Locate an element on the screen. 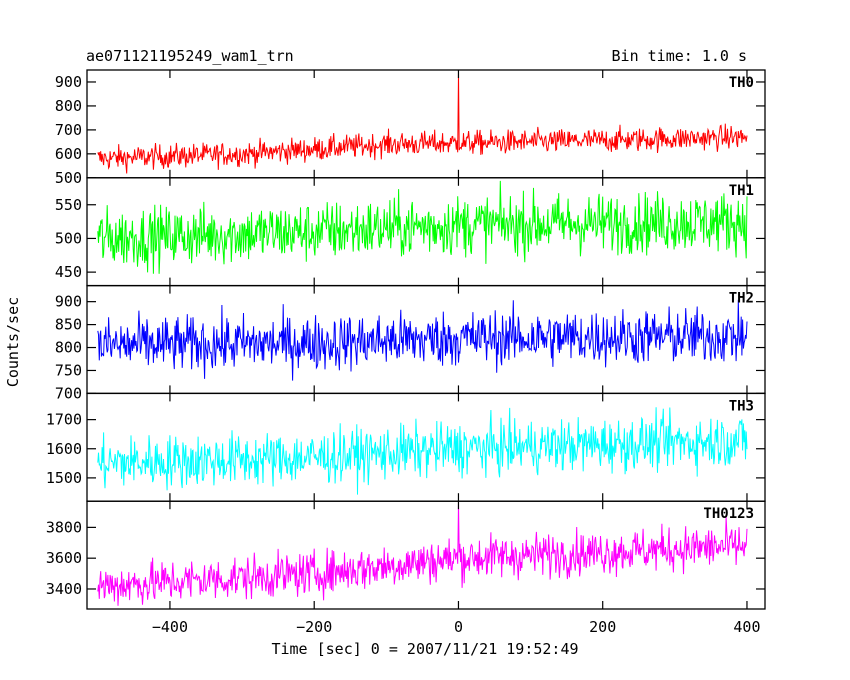 This screenshot has height=680, width=850. bin-time-label: Bin time: 1.0 s is located at coordinates (679, 56).